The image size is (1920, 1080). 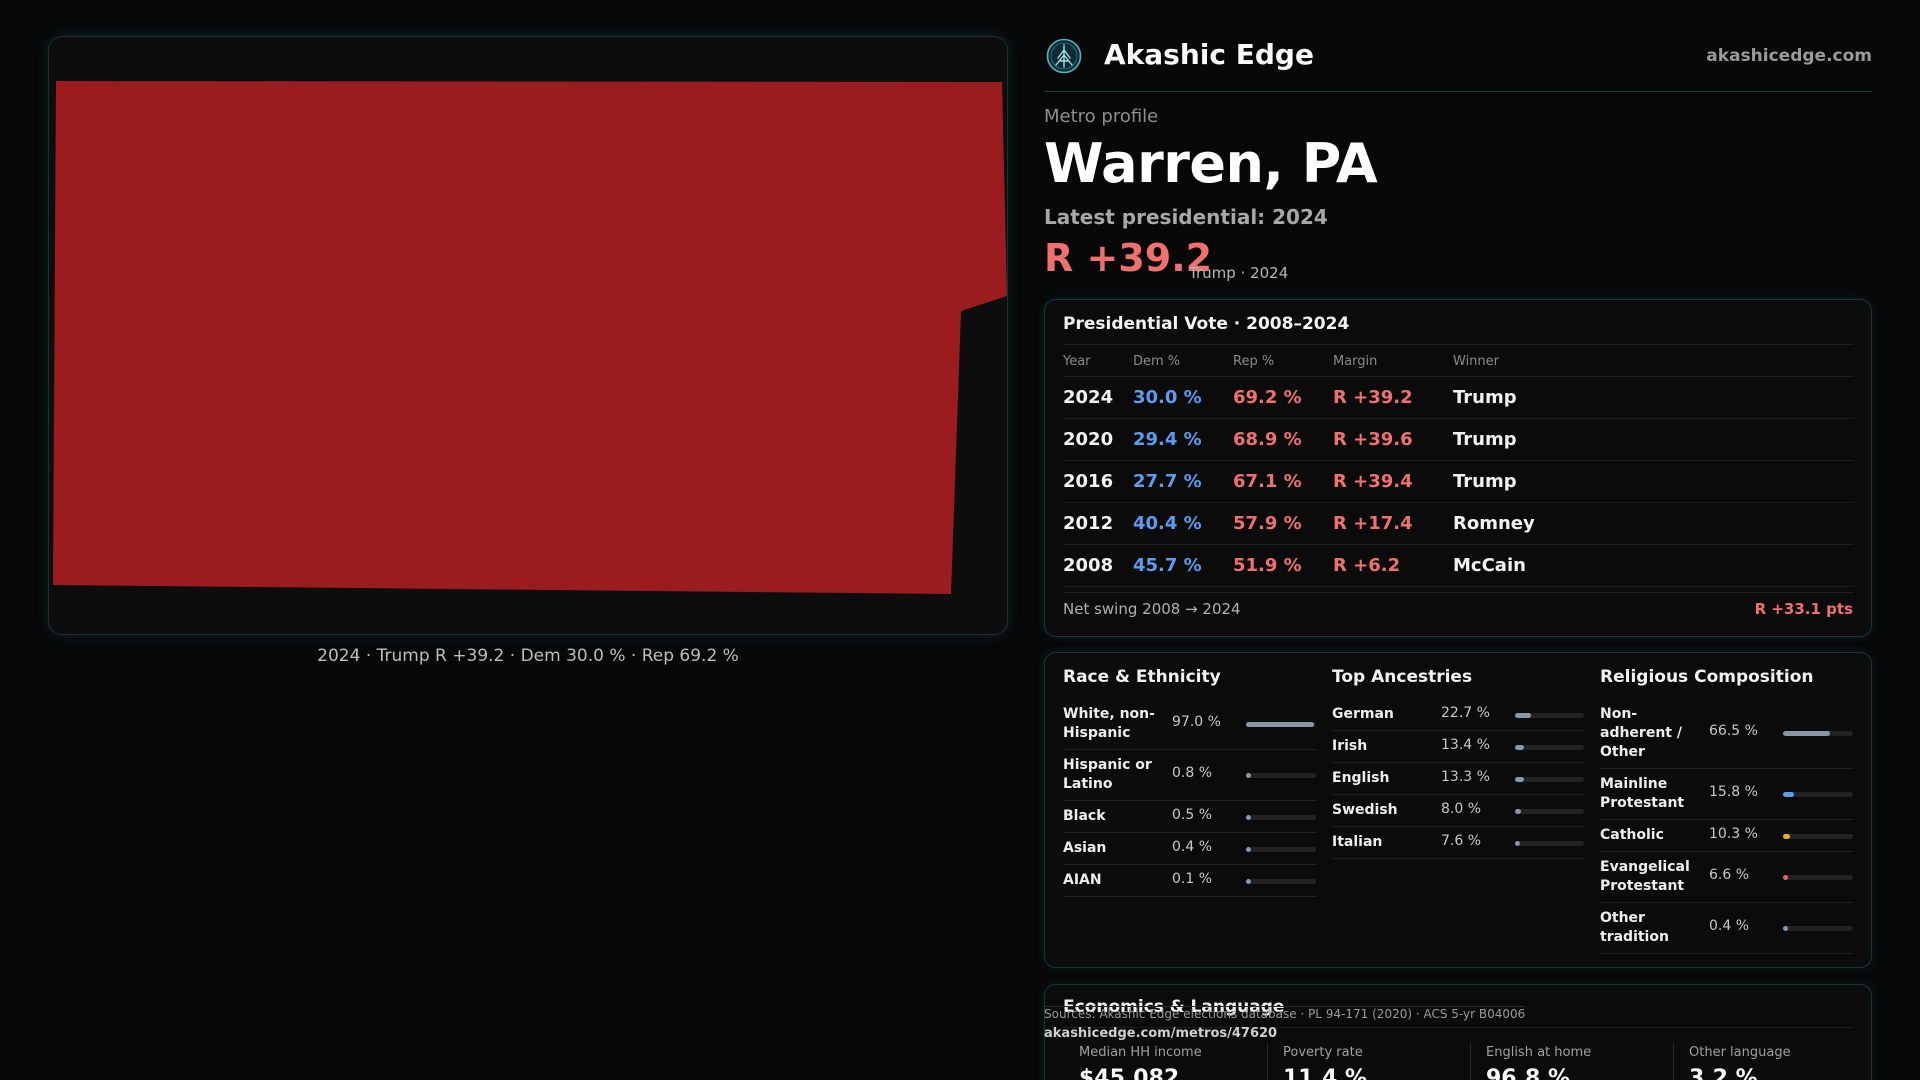 I want to click on ancestry-label: German, so click(x=1363, y=714).